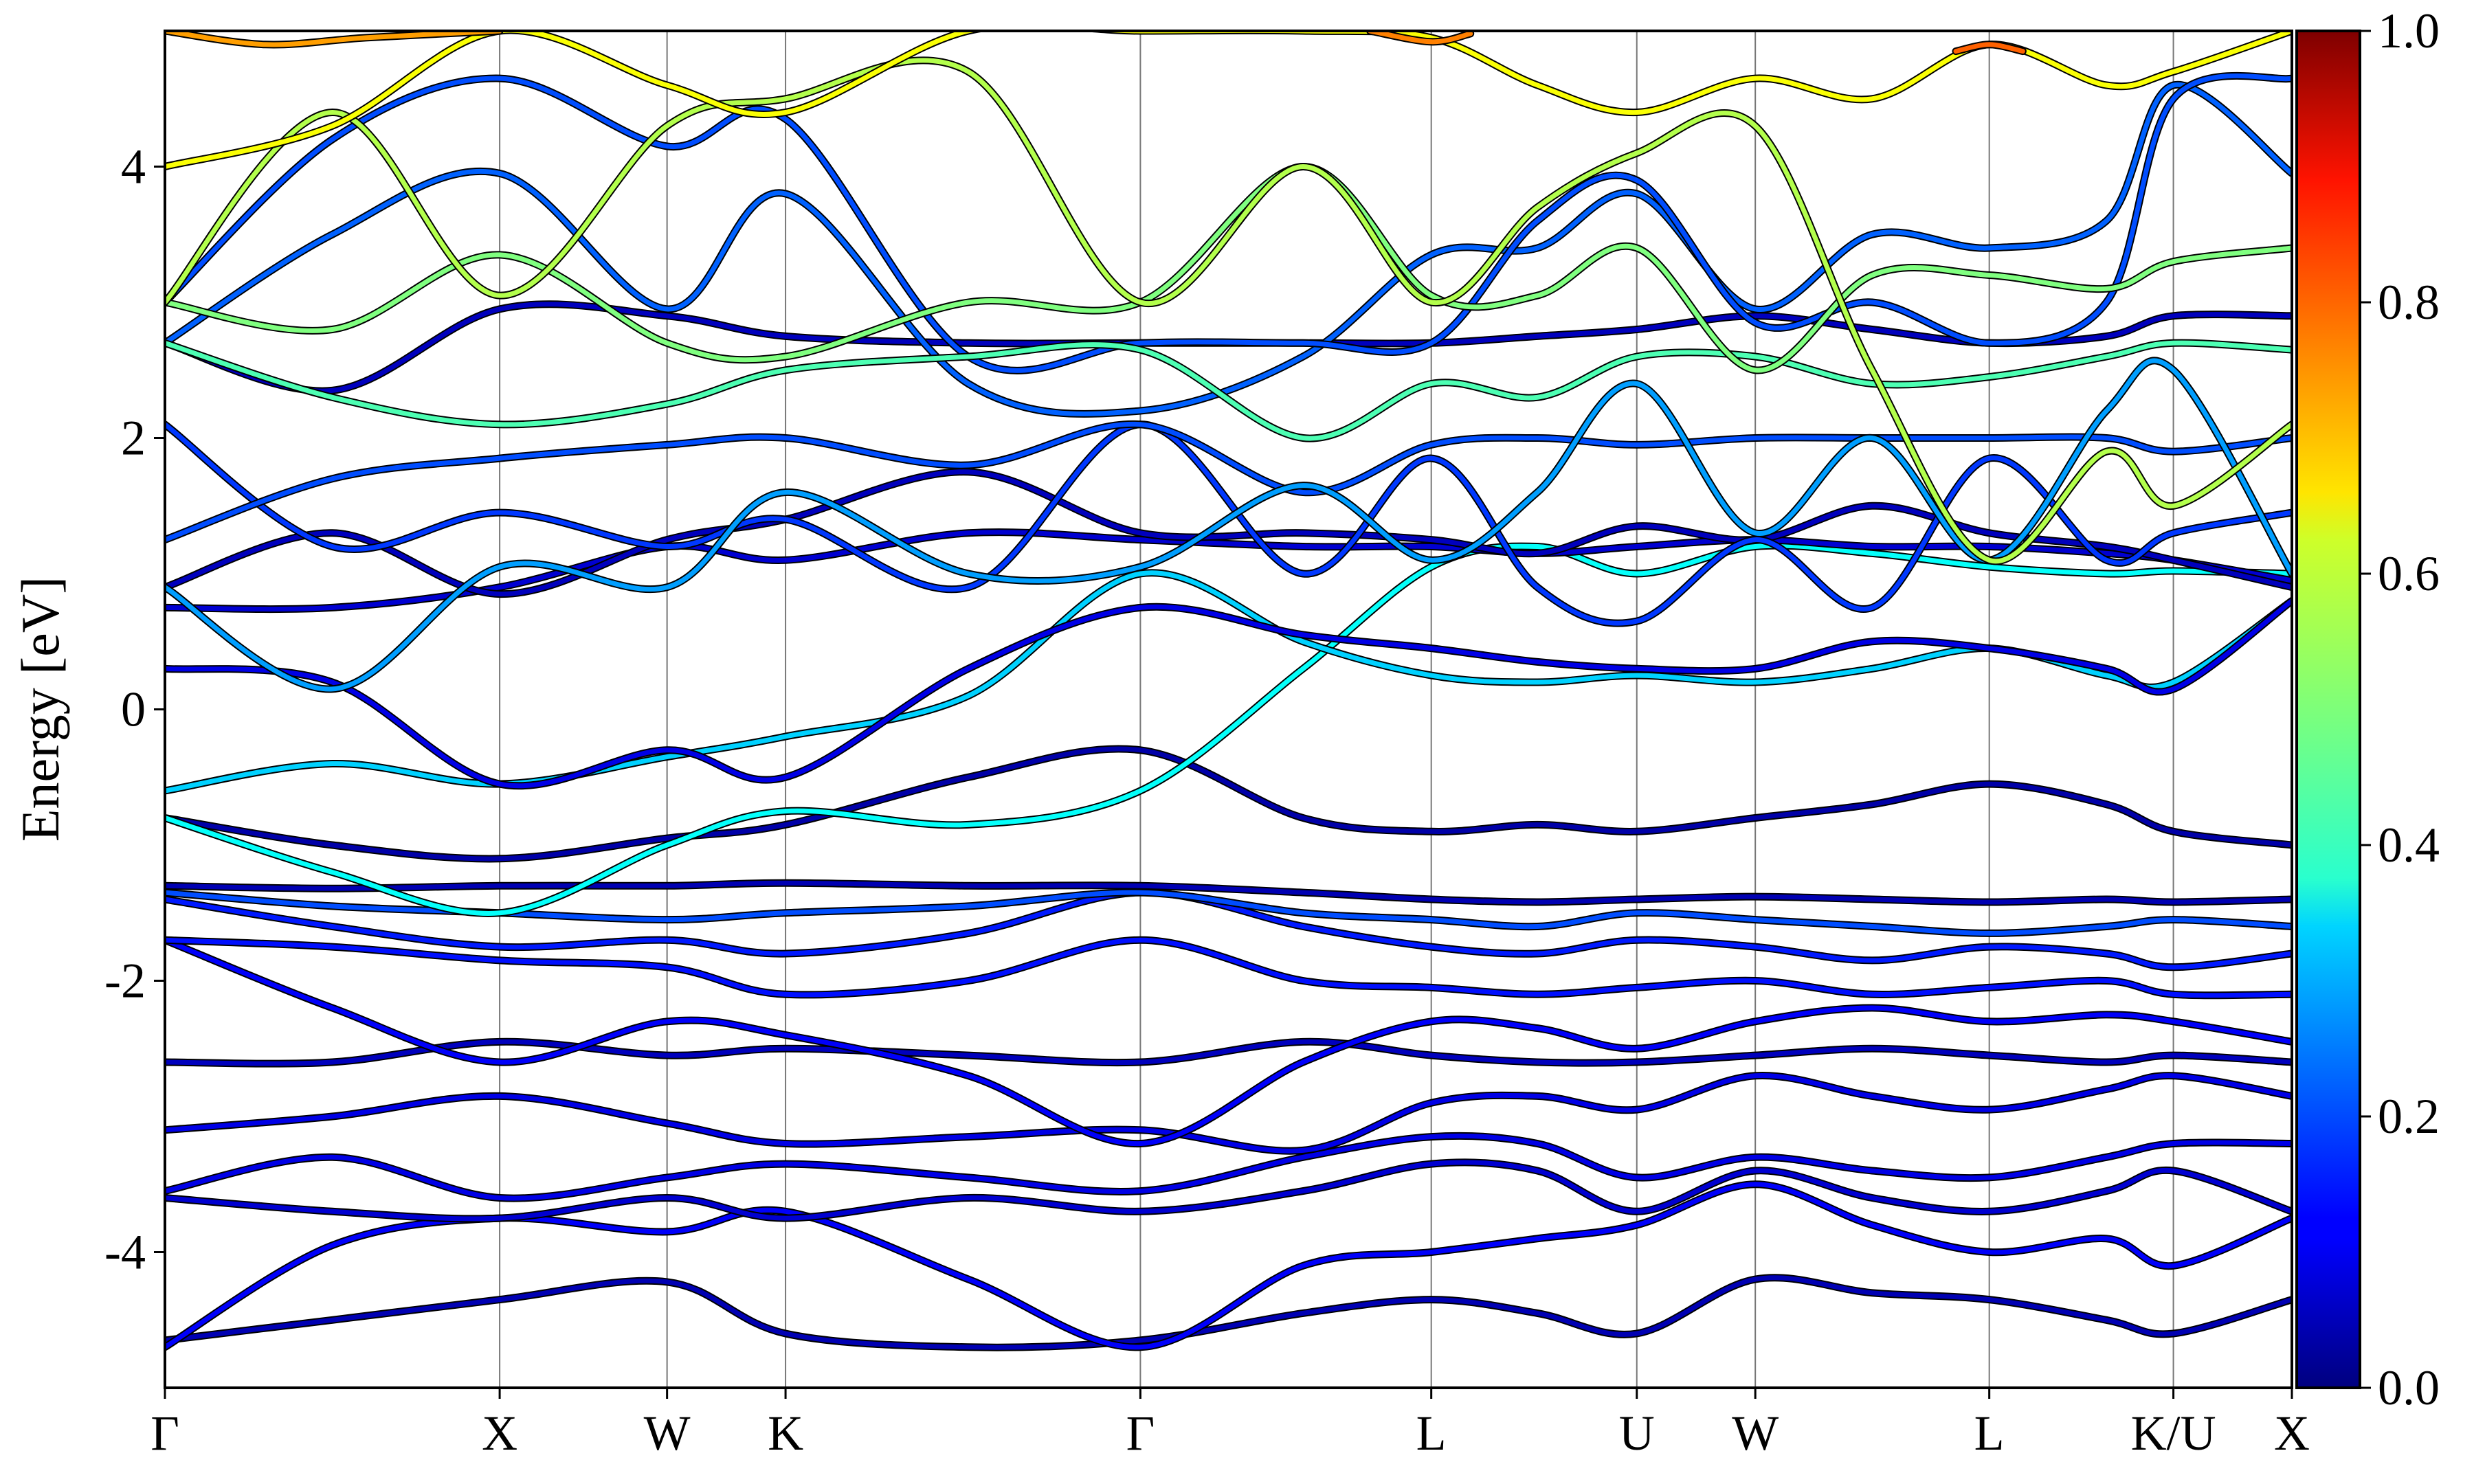 This screenshot has height=1484, width=2474. I want to click on x-axis-ticks: Γ X W K Γ L U W L K/U X, so click(1230, 1424).